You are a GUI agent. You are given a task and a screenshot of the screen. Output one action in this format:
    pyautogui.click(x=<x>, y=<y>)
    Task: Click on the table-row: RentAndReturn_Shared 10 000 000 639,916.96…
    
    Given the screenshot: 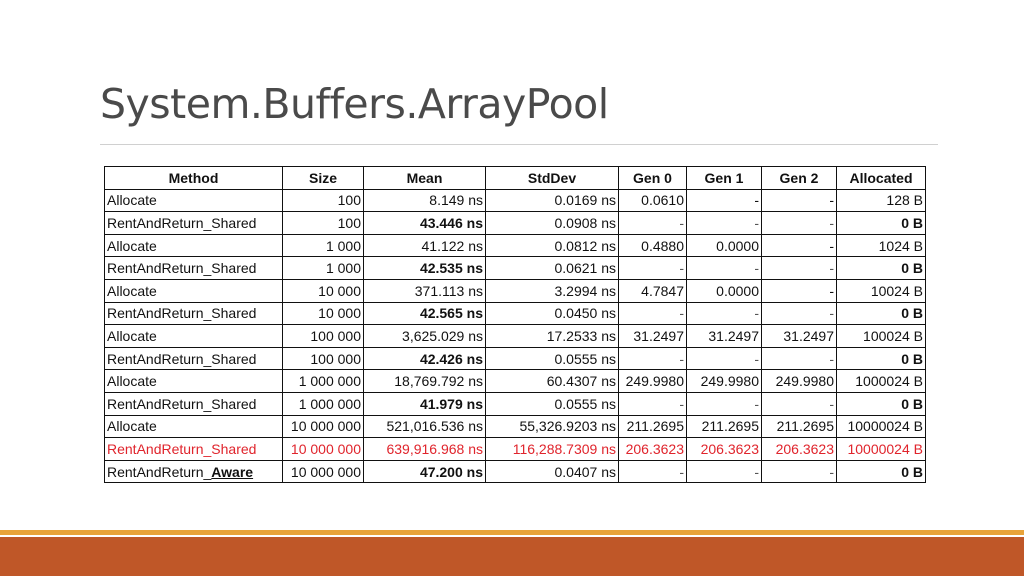 What is the action you would take?
    pyautogui.click(x=515, y=449)
    